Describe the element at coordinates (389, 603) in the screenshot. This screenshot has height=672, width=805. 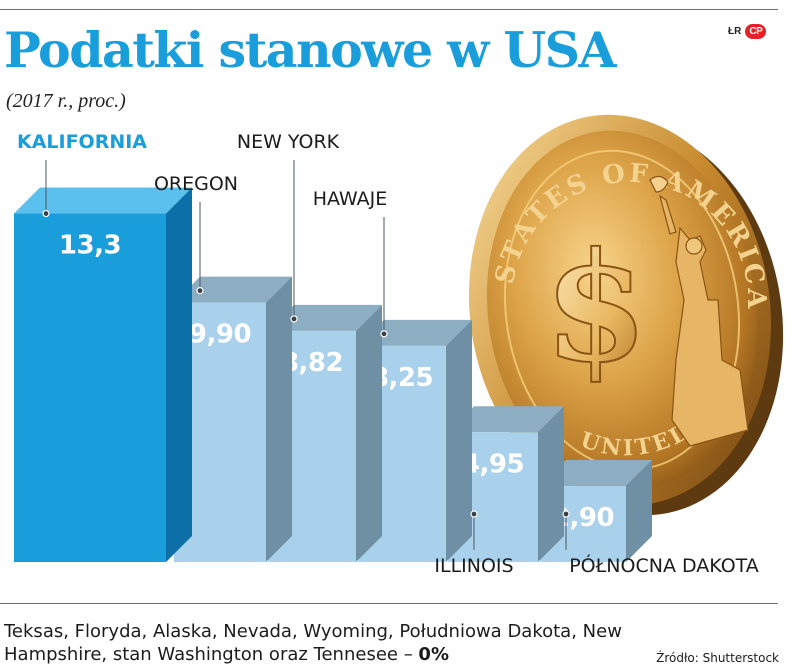
I see `bottom-rule` at that location.